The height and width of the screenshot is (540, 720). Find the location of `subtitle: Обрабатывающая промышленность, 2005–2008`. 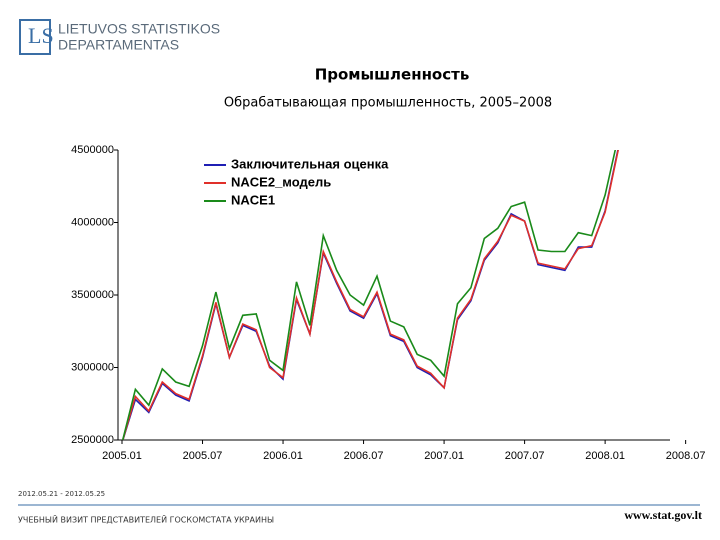

subtitle: Обрабатывающая промышленность, 2005–2008 is located at coordinates (388, 103).